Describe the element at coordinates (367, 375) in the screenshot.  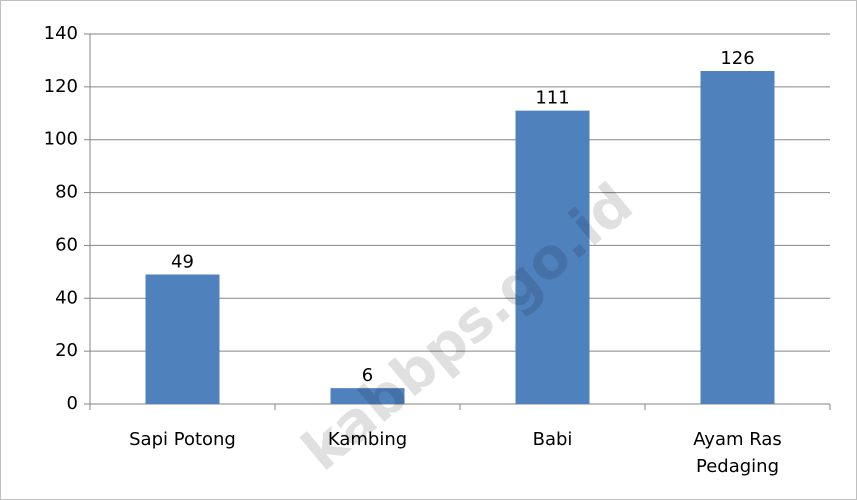
I see `data-label: 6` at that location.